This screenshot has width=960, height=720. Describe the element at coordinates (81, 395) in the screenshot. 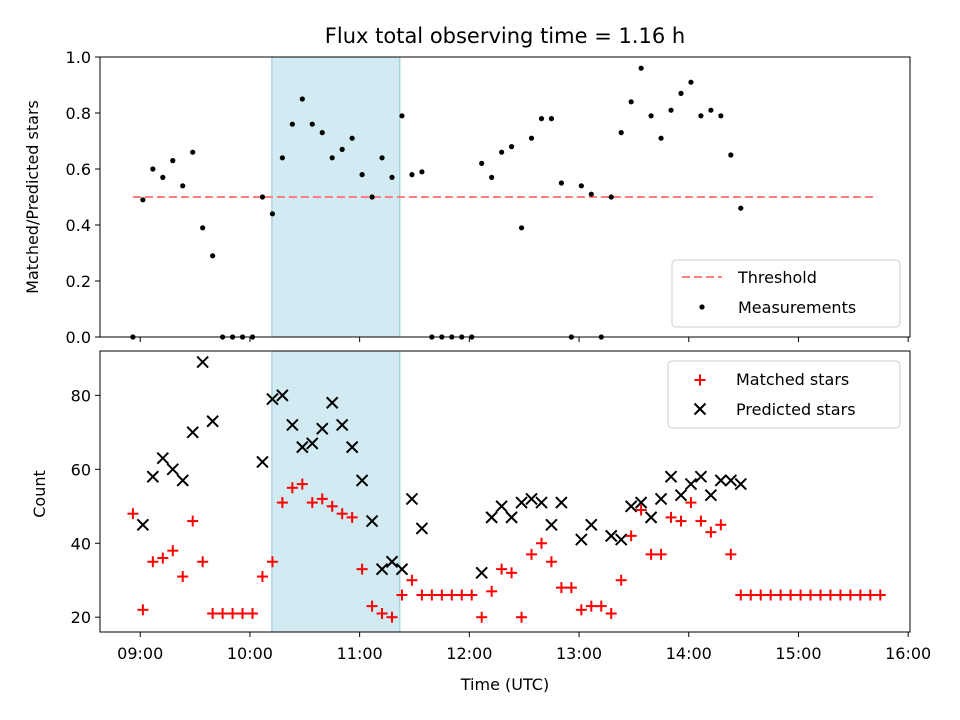

I see `bottom-y-tick-label: 80` at that location.